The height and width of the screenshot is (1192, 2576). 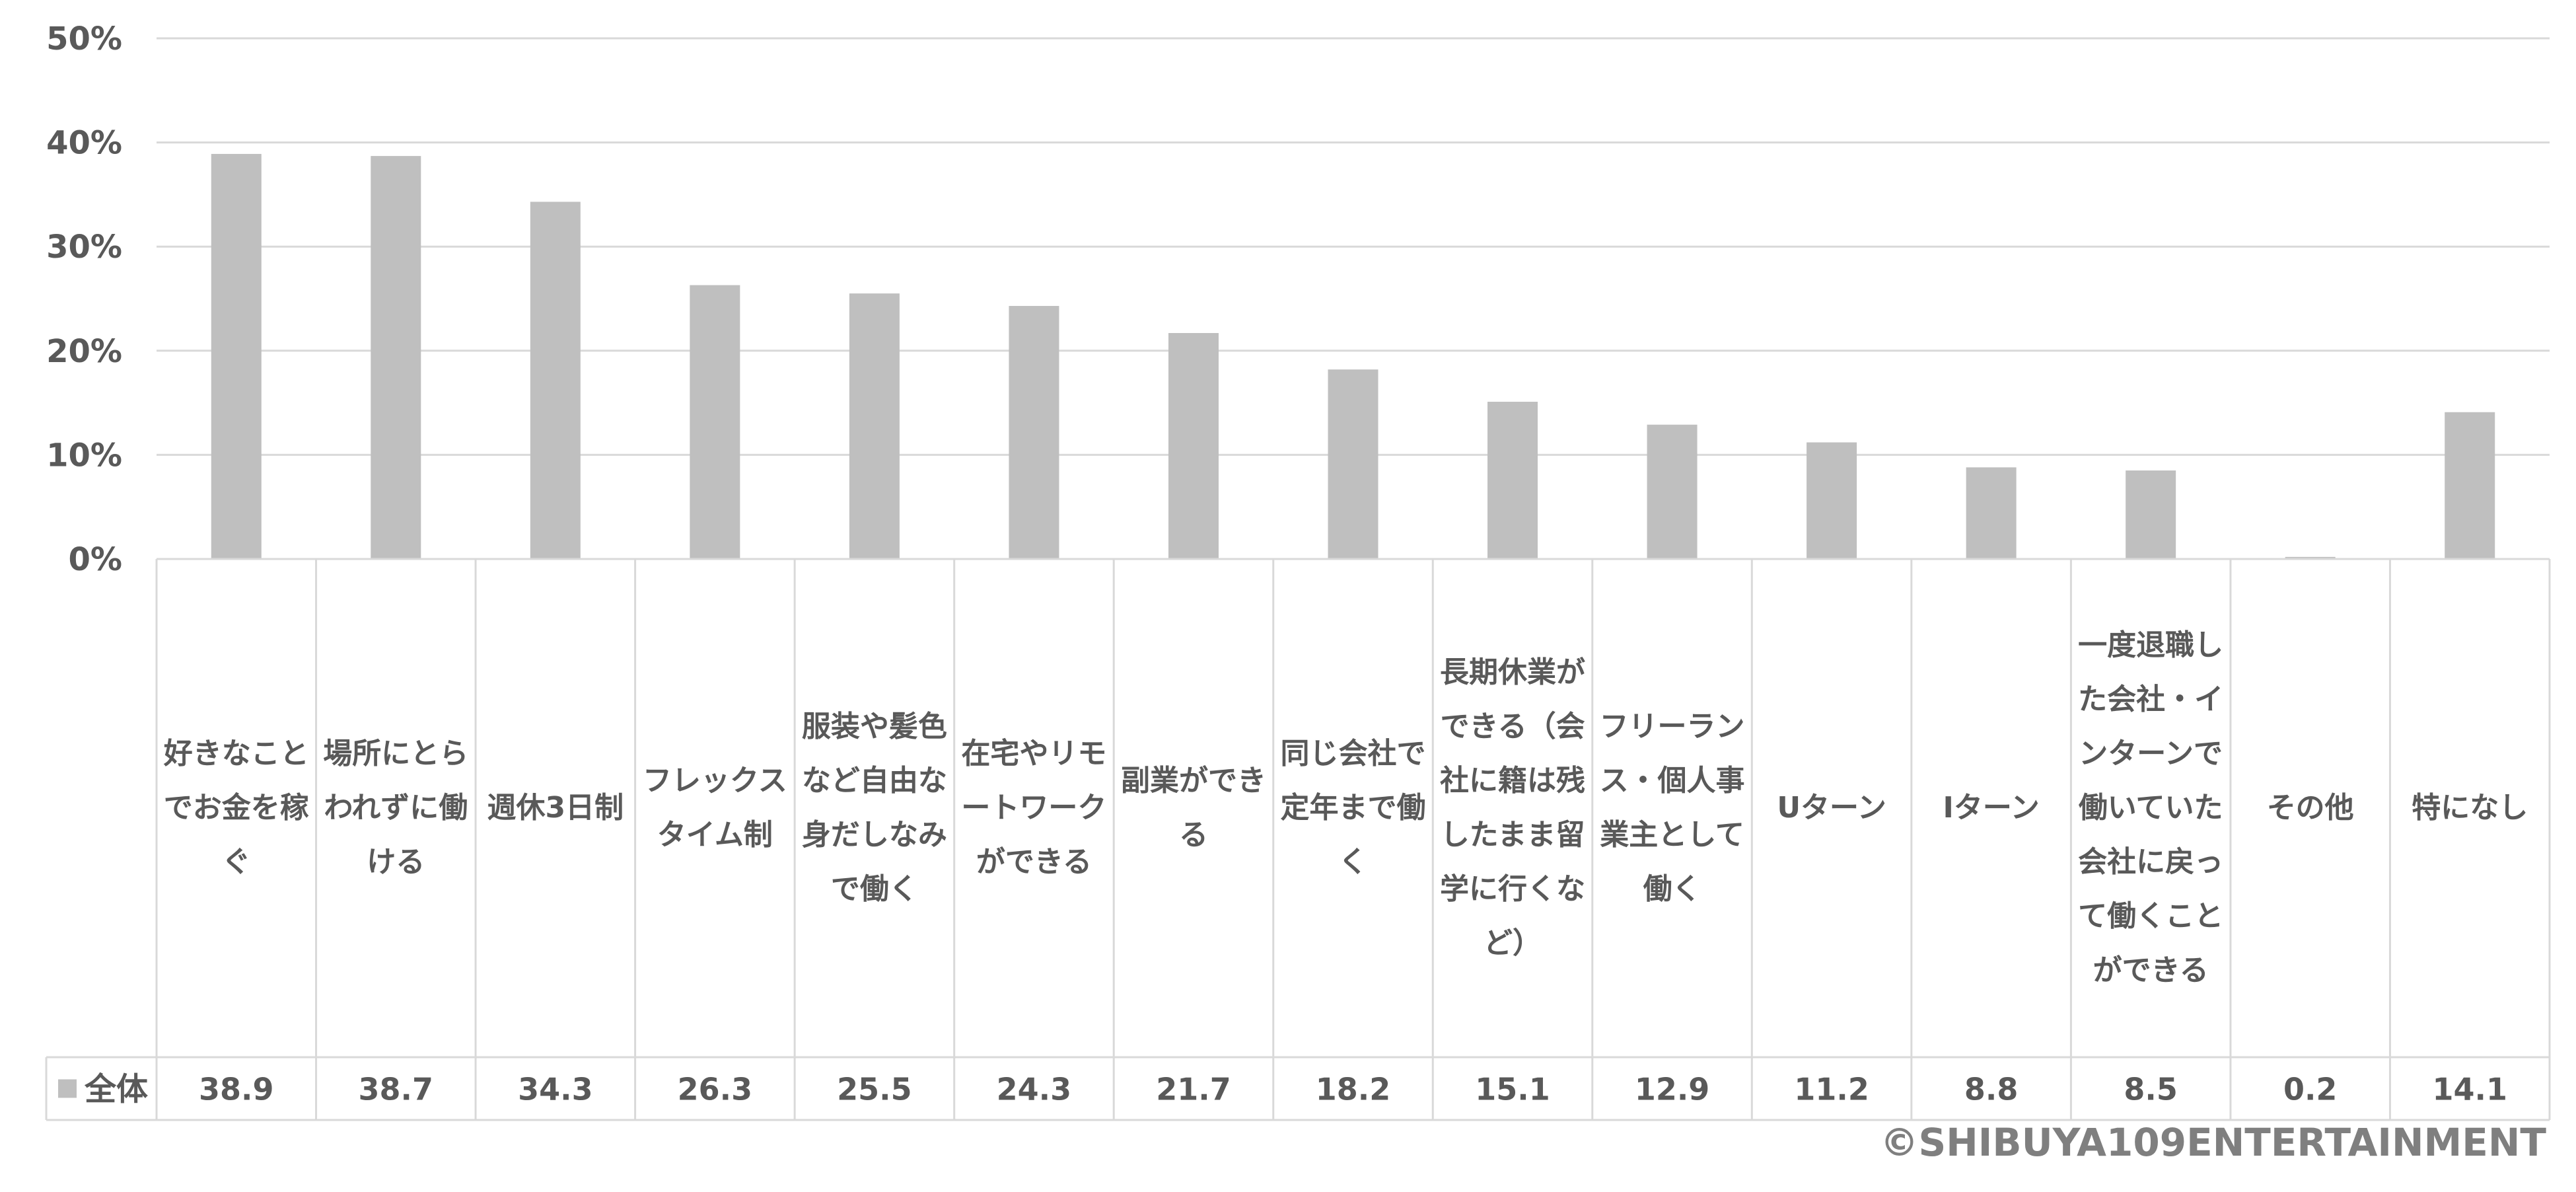 I want to click on data-label: 18.2, so click(x=1353, y=1089).